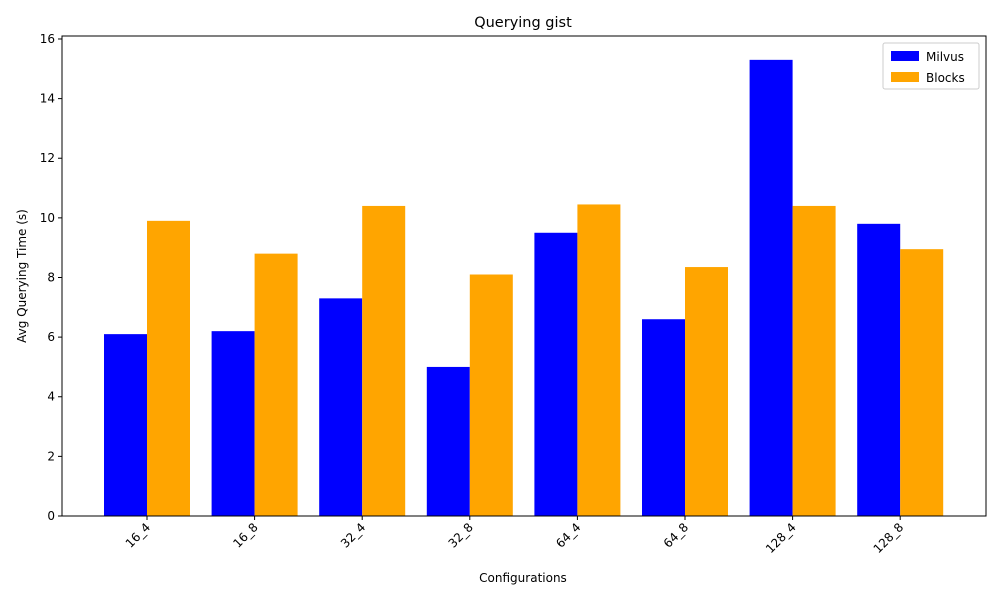 Image resolution: width=1000 pixels, height=600 pixels. Describe the element at coordinates (51, 397) in the screenshot. I see `y-tick-label: 4` at that location.